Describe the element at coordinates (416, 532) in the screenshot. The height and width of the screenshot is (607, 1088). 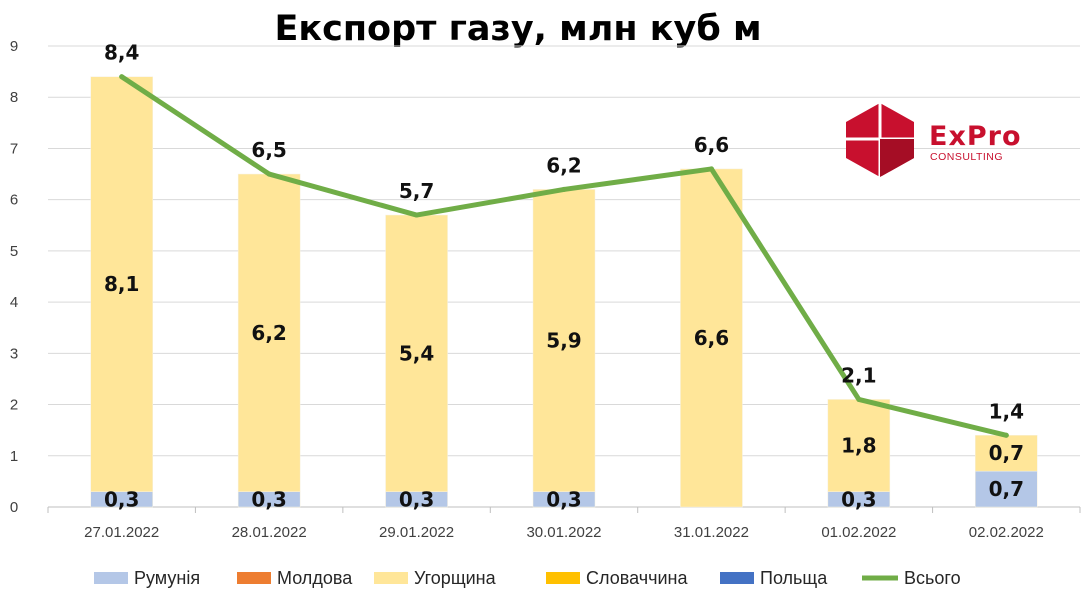
I see `x-tick-label: 29.01.2022` at that location.